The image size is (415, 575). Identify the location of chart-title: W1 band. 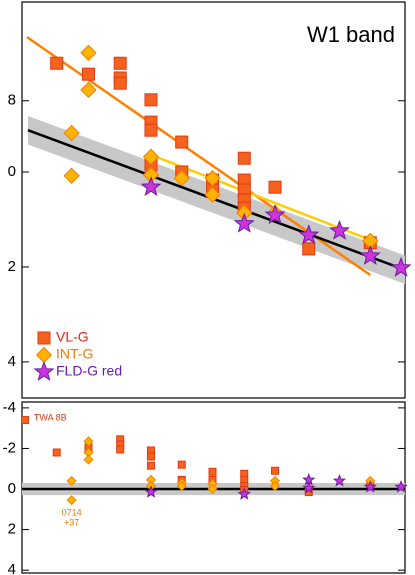
(351, 34).